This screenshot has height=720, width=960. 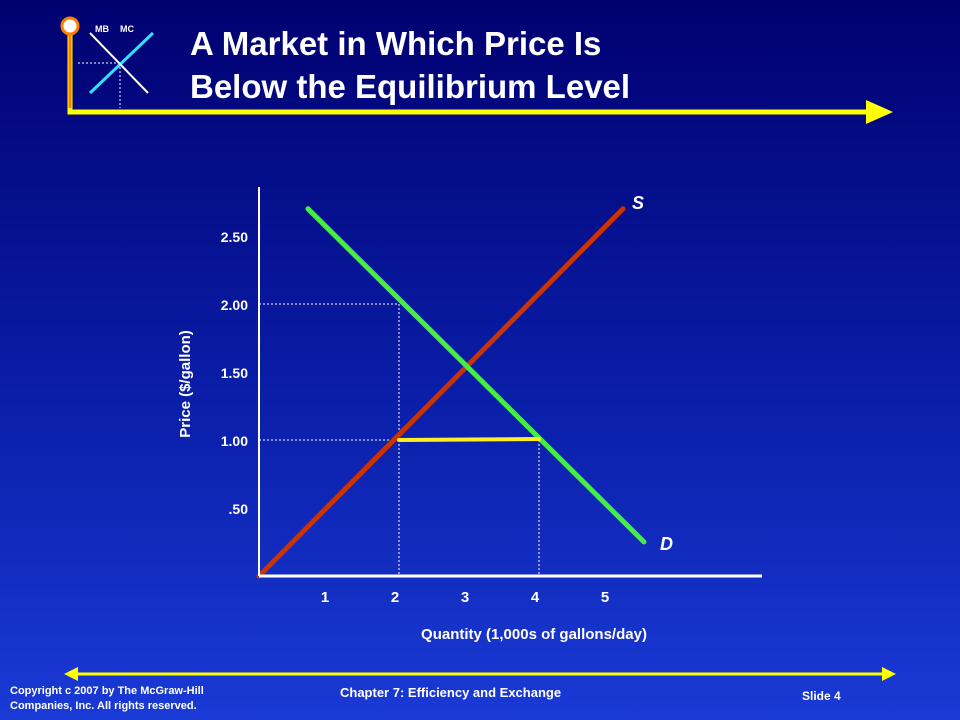 I want to click on logo-mc-line, so click(x=121, y=63).